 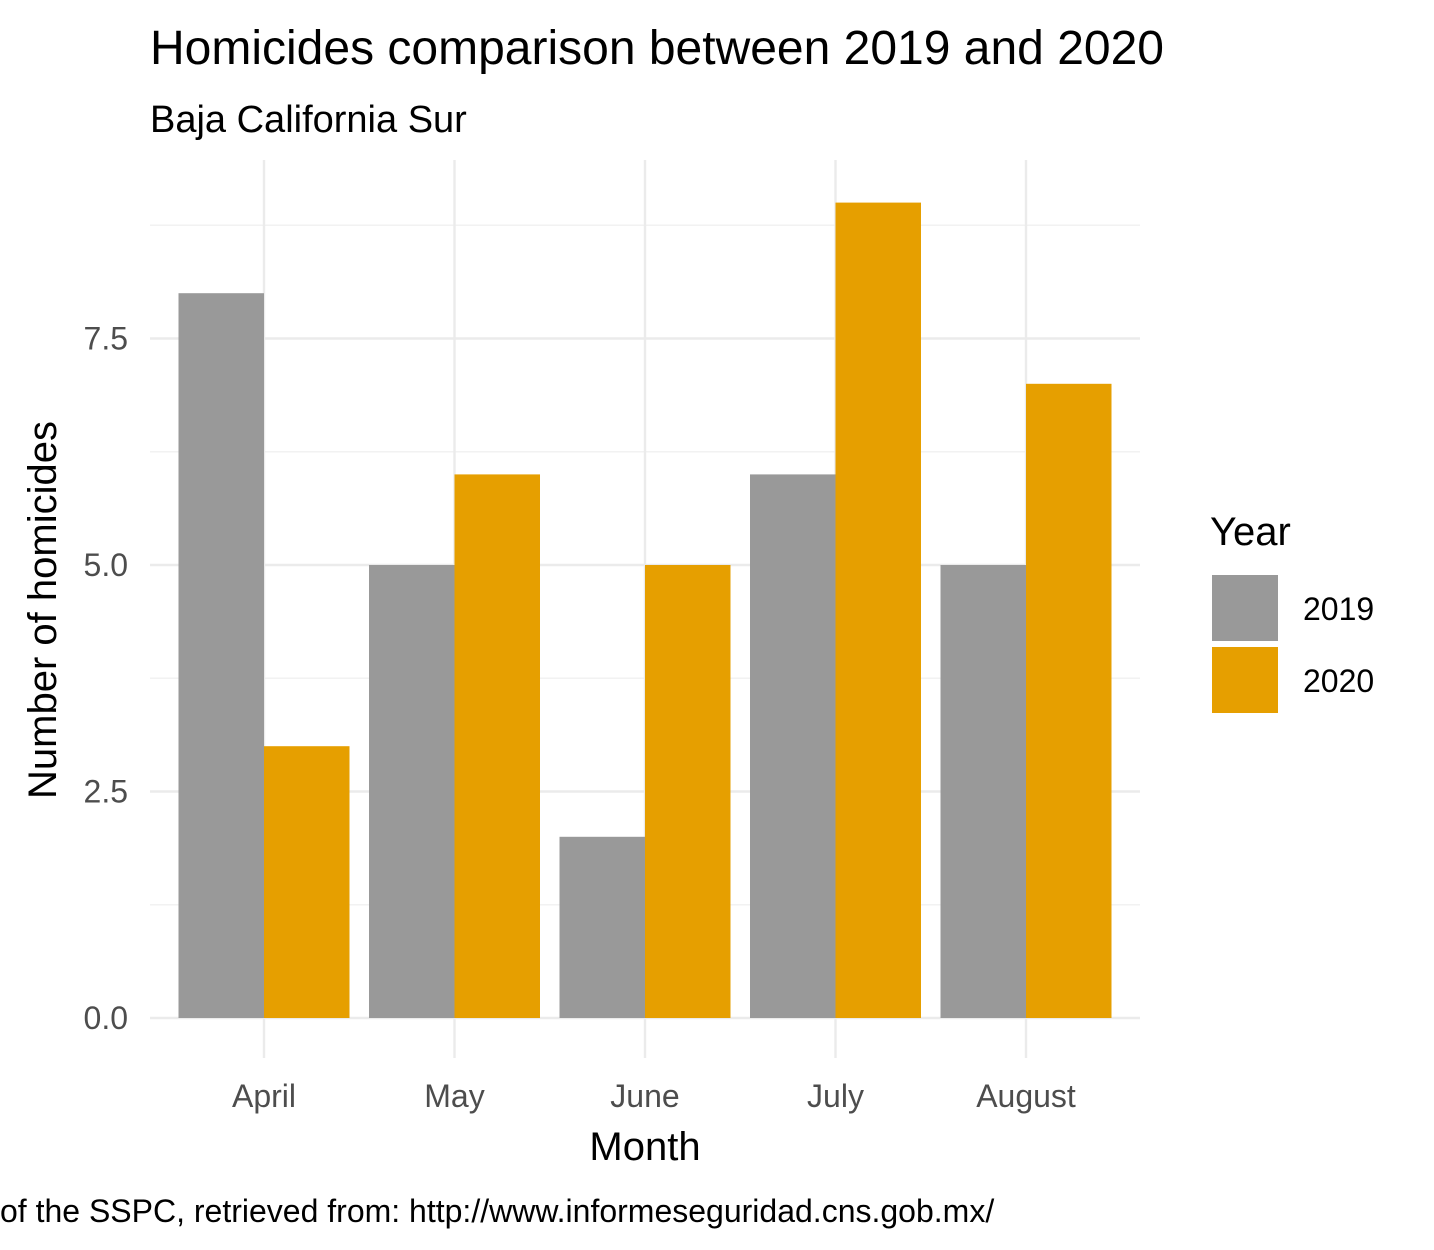 I want to click on chart-subtitle: Baja California Sur, so click(x=308, y=120).